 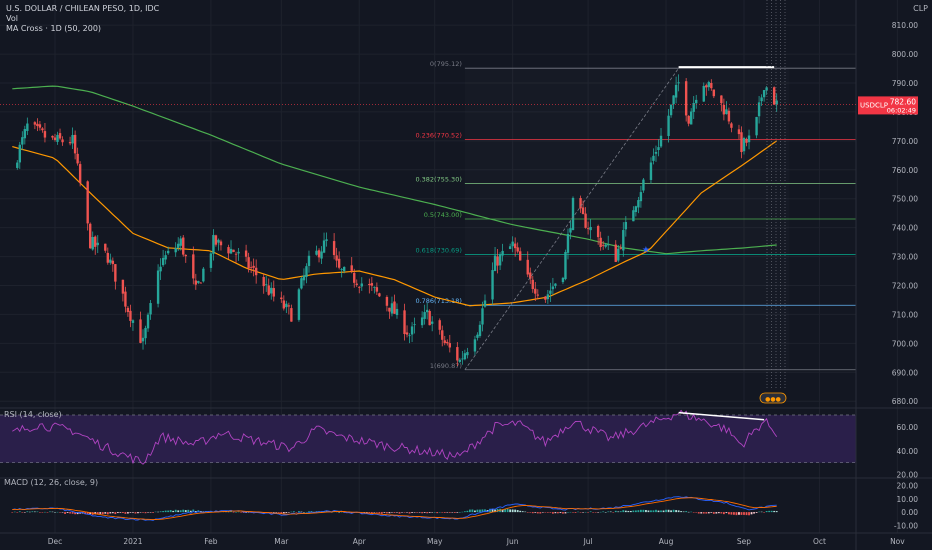 I want to click on ma-cross-legend: MA Cross · 1D (50, 200), so click(x=54, y=28).